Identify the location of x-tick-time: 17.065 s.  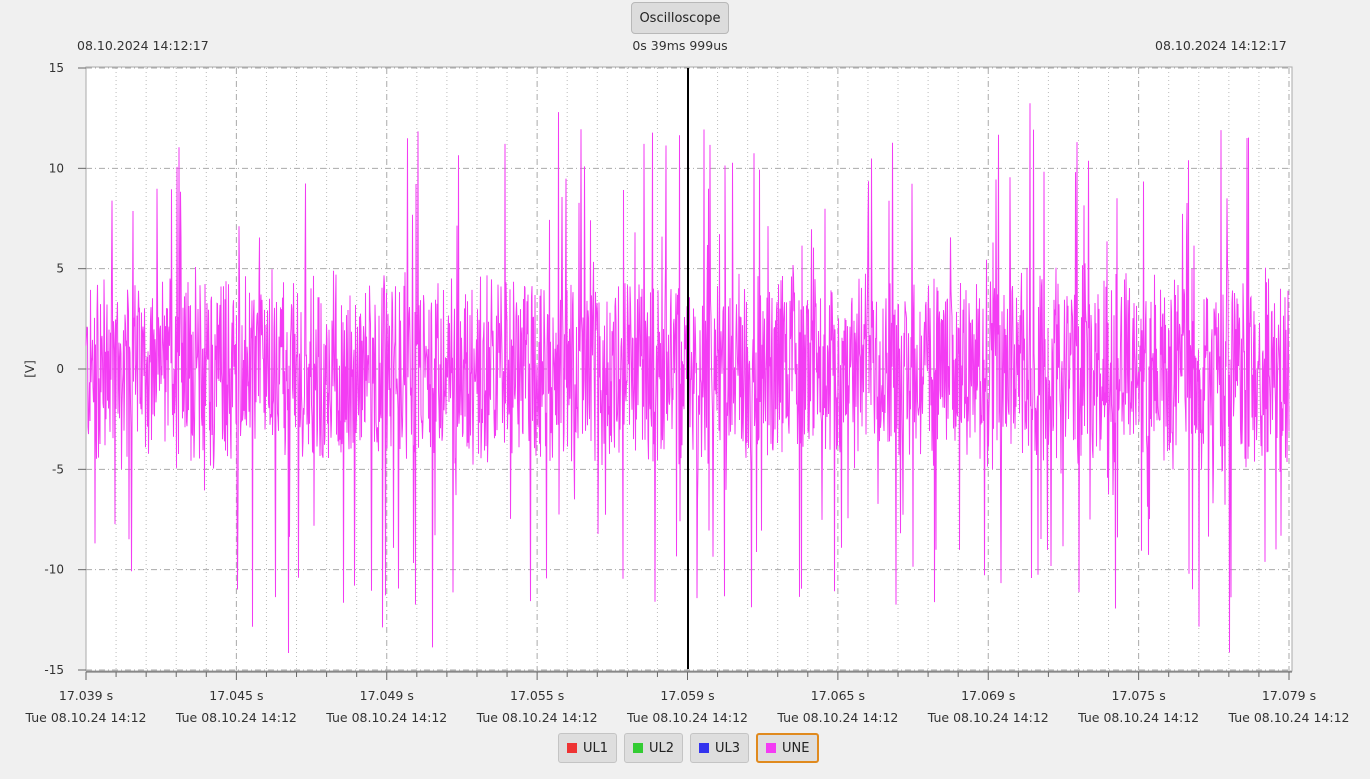
(838, 695).